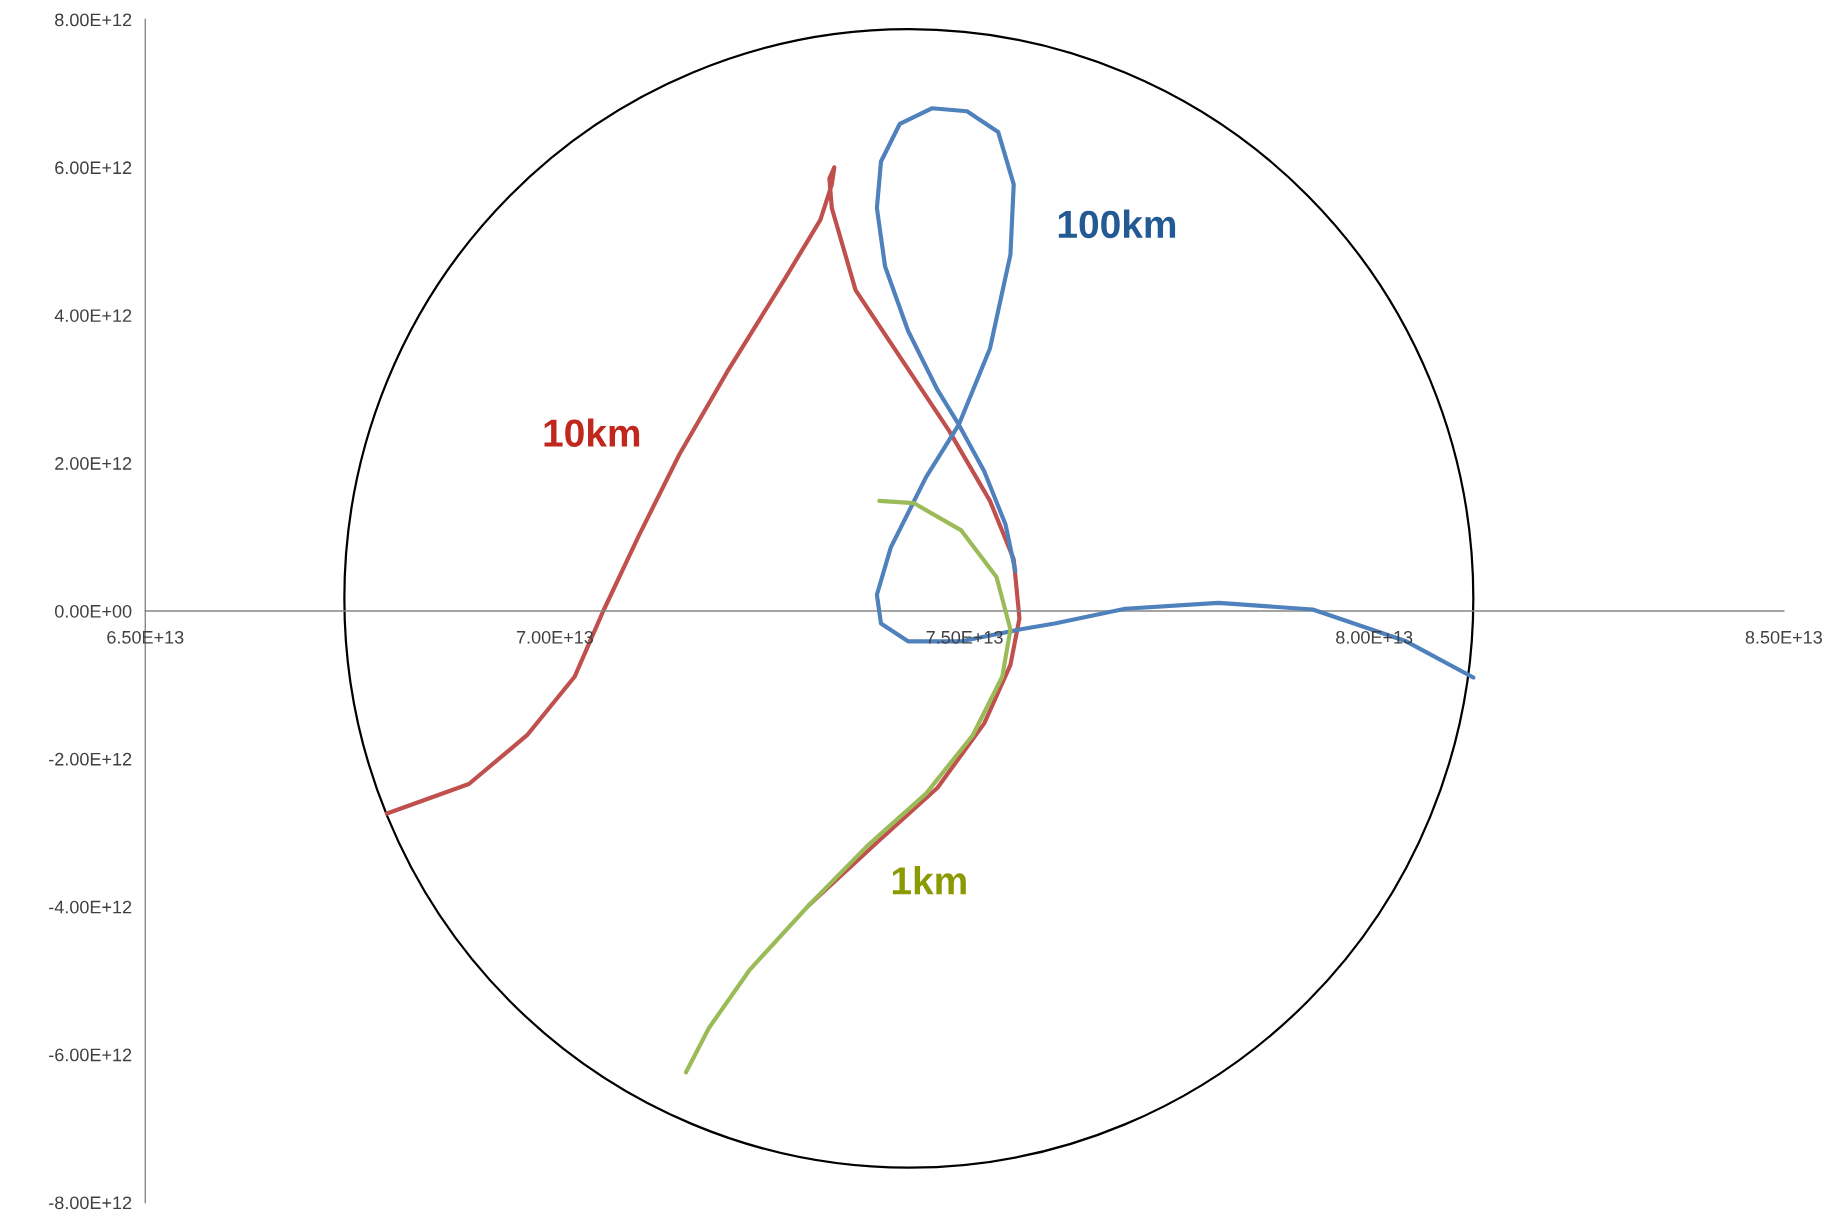  Describe the element at coordinates (93, 315) in the screenshot. I see `y-tick-label: 4.00E+12` at that location.